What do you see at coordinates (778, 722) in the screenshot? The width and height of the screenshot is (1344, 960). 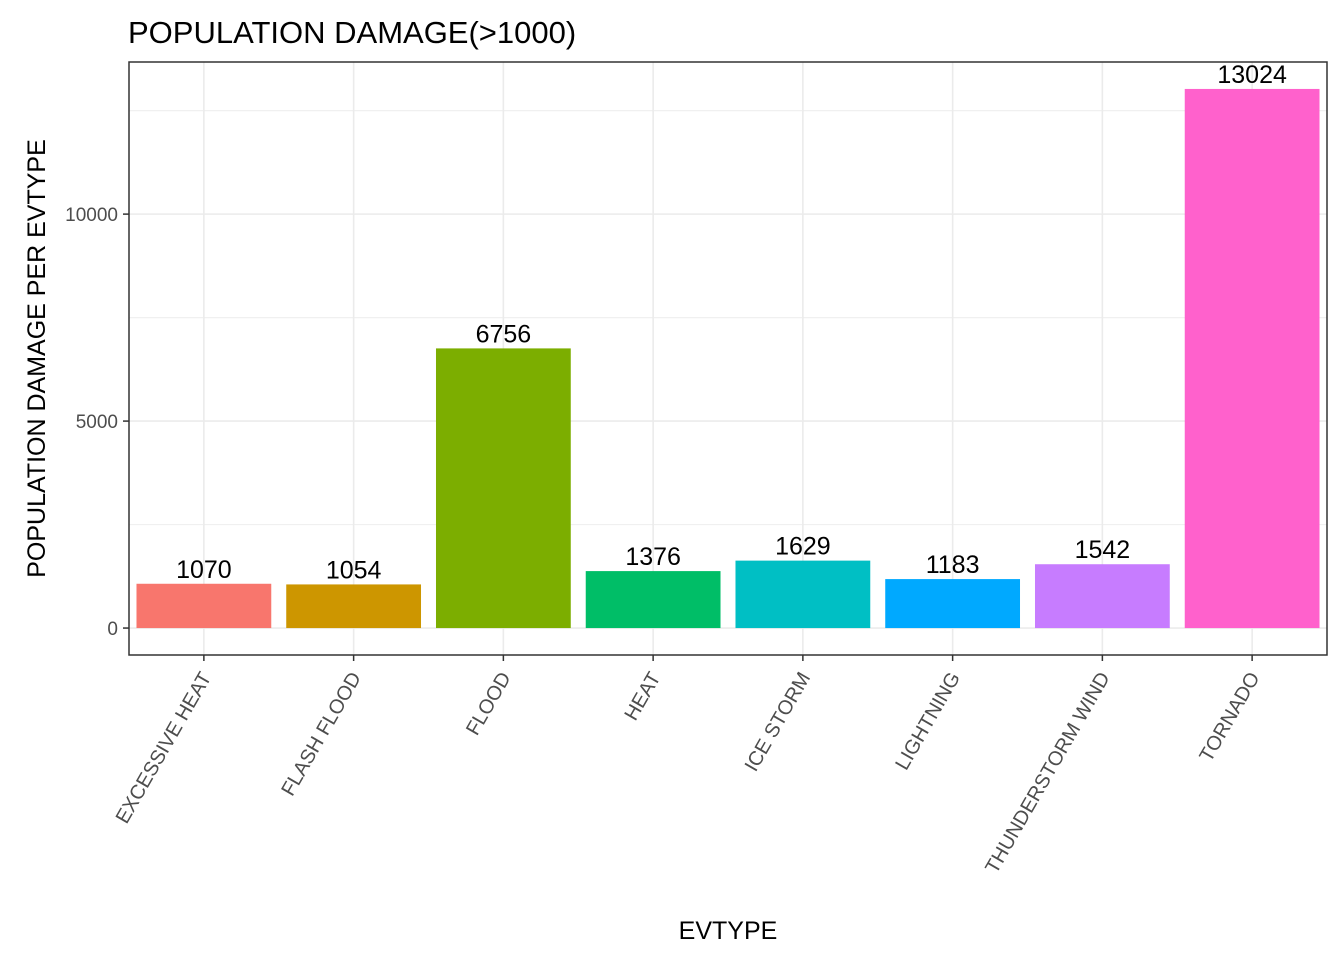 I see `x-tick-label: ICE STORM` at bounding box center [778, 722].